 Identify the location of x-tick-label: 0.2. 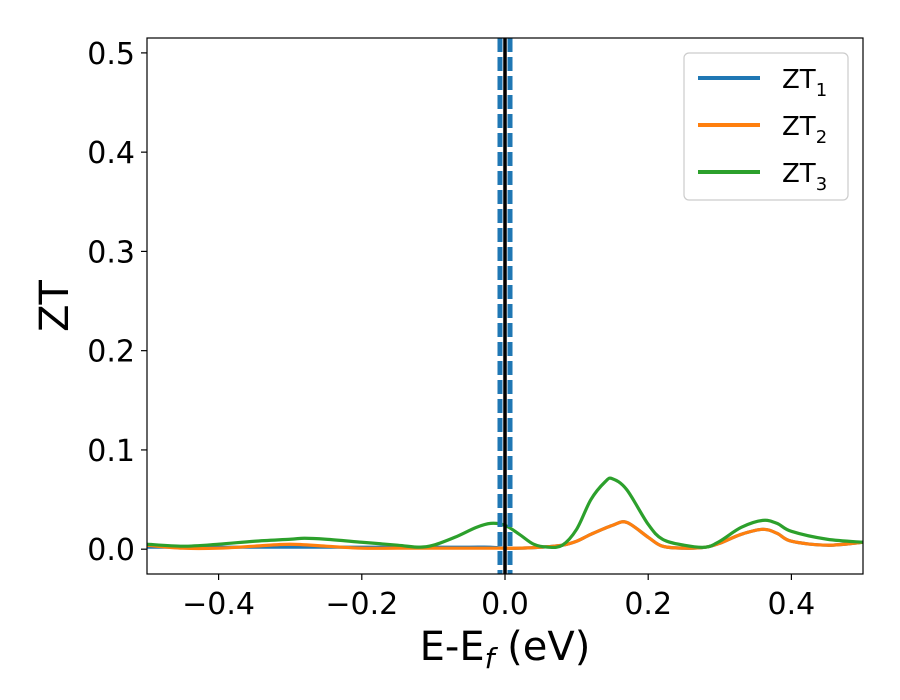
(648, 604).